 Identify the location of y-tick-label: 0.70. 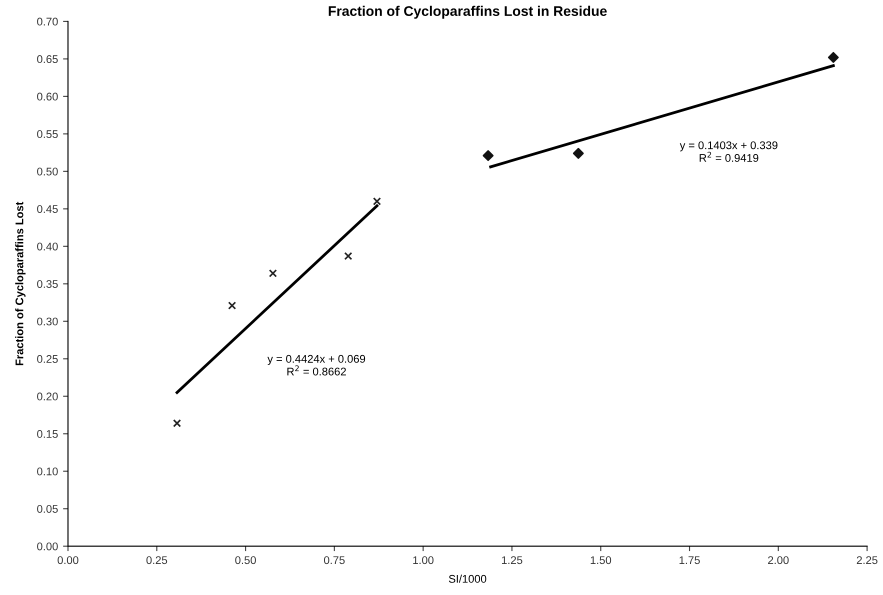
(47, 22).